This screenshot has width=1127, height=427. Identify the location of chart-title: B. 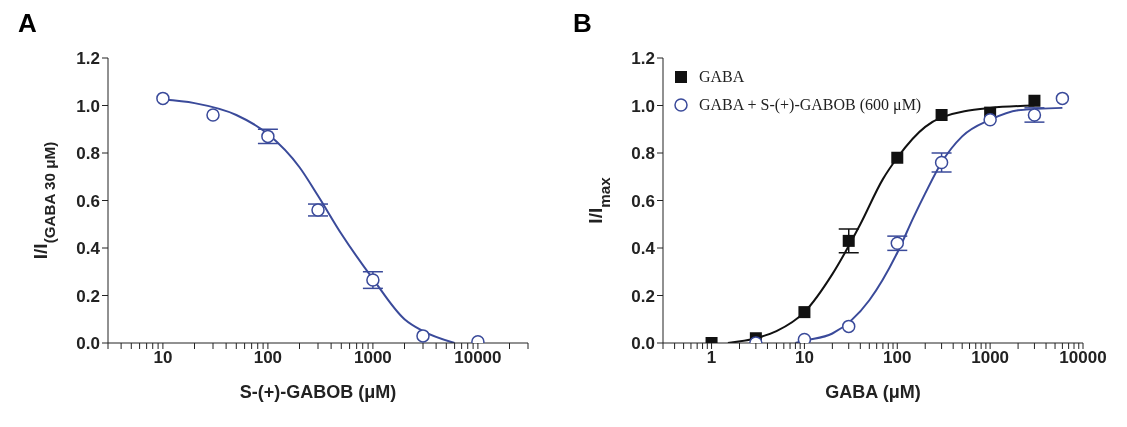
(582, 24).